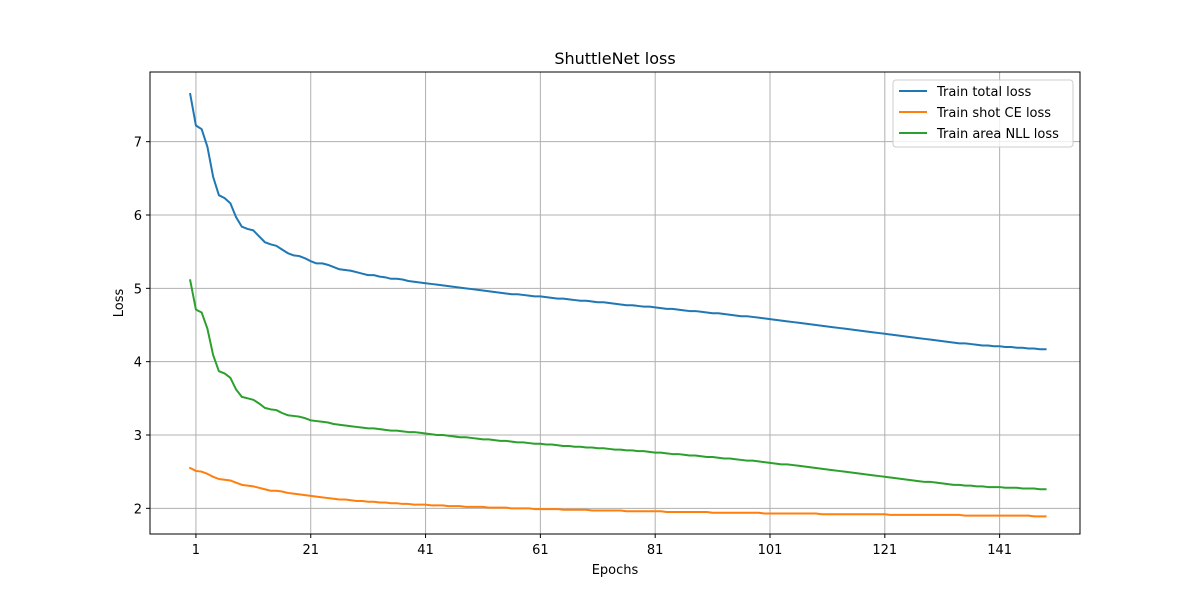  I want to click on legend-label-train-area-nll-loss: Train area NLL loss, so click(997, 134).